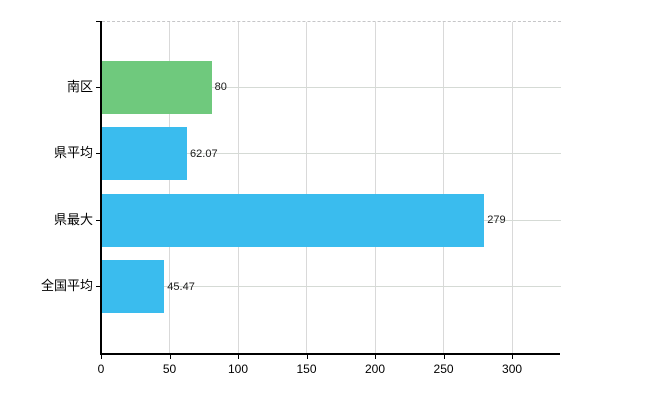 This screenshot has width=650, height=400. What do you see at coordinates (169, 369) in the screenshot?
I see `x-tick-label: 50` at bounding box center [169, 369].